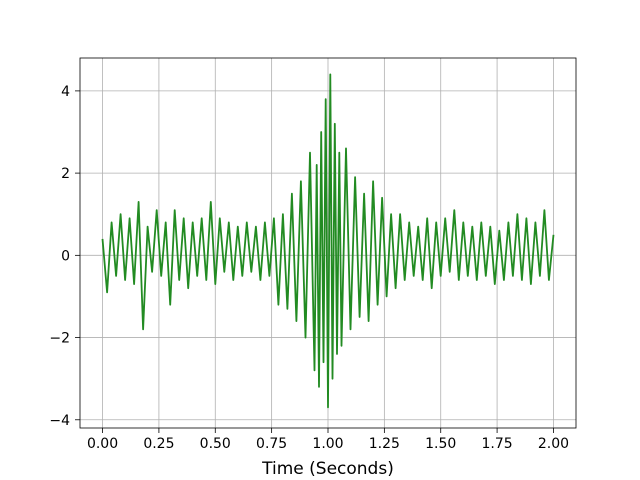 This screenshot has height=480, width=640. What do you see at coordinates (158, 444) in the screenshot?
I see `x-tick-label: 0.25` at bounding box center [158, 444].